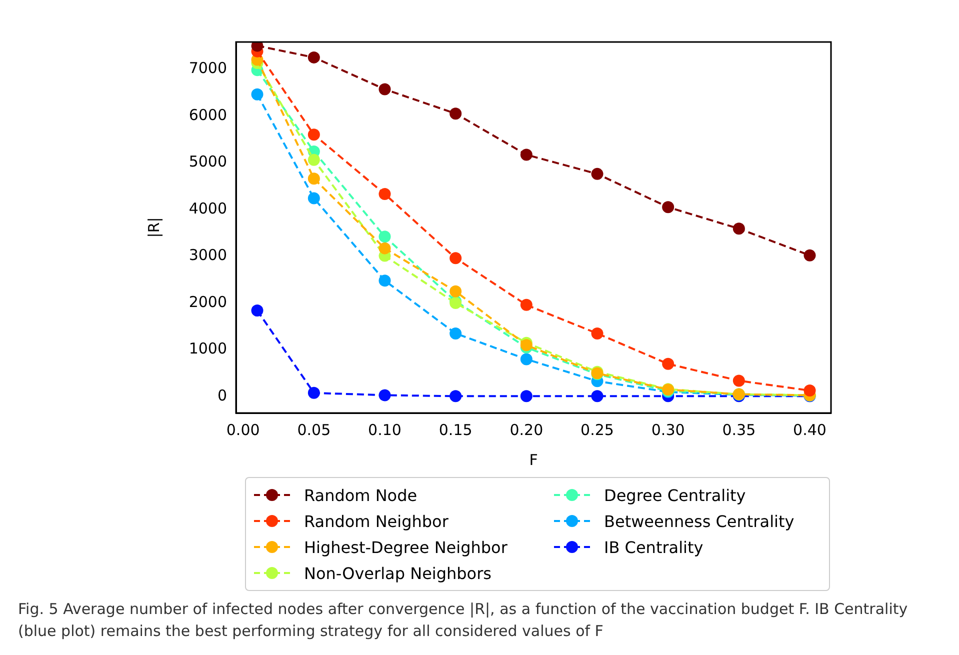  What do you see at coordinates (376, 521) in the screenshot?
I see `legend-label: Random Neighbor` at bounding box center [376, 521].